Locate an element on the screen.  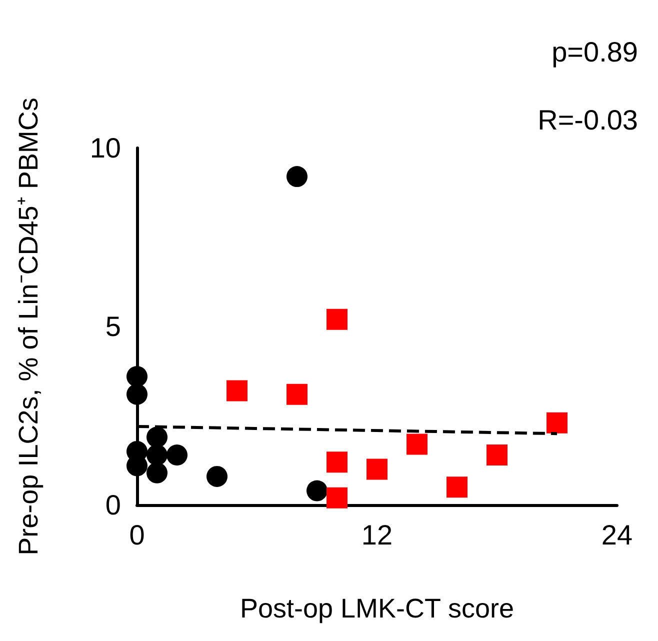
y-tick-label: 10 is located at coordinates (105, 148).